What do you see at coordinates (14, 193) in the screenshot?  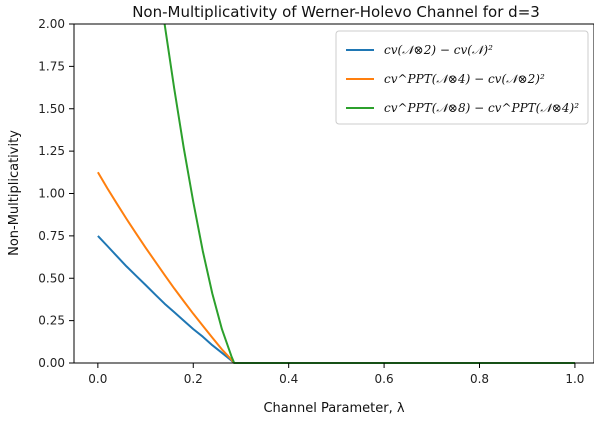 I see `y-axis-title: Non-Multiplicativity` at bounding box center [14, 193].